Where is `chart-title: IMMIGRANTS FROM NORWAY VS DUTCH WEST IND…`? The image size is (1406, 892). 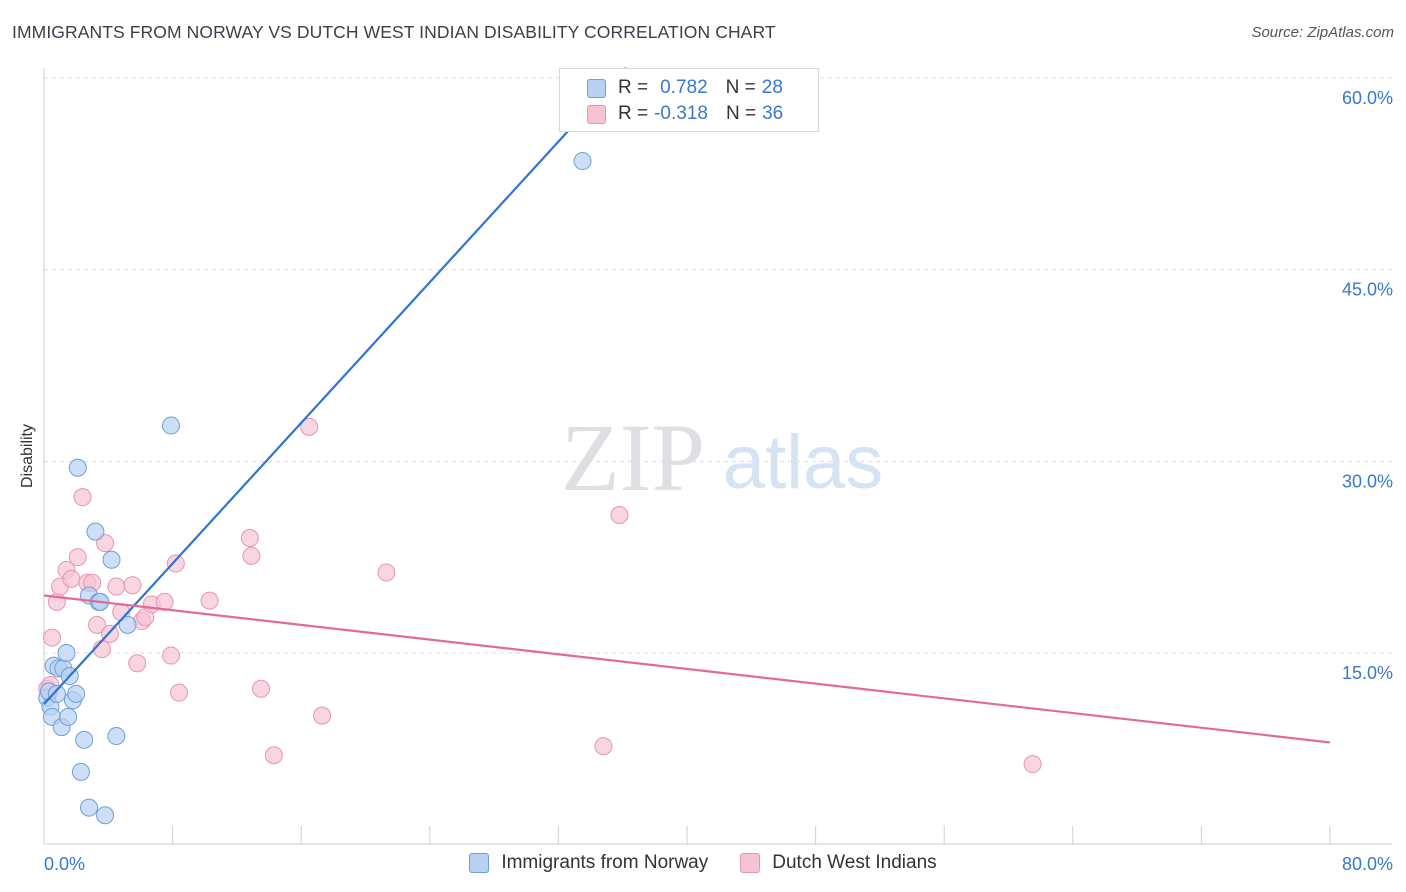 chart-title: IMMIGRANTS FROM NORWAY VS DUTCH WEST IND… is located at coordinates (394, 32).